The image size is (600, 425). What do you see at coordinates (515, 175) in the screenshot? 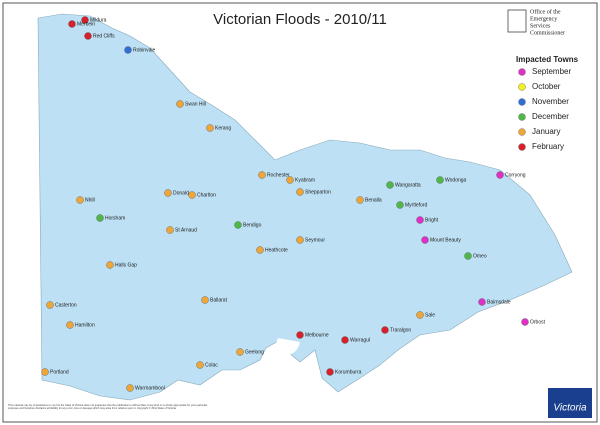
I see `town-label: Corryong` at bounding box center [515, 175].